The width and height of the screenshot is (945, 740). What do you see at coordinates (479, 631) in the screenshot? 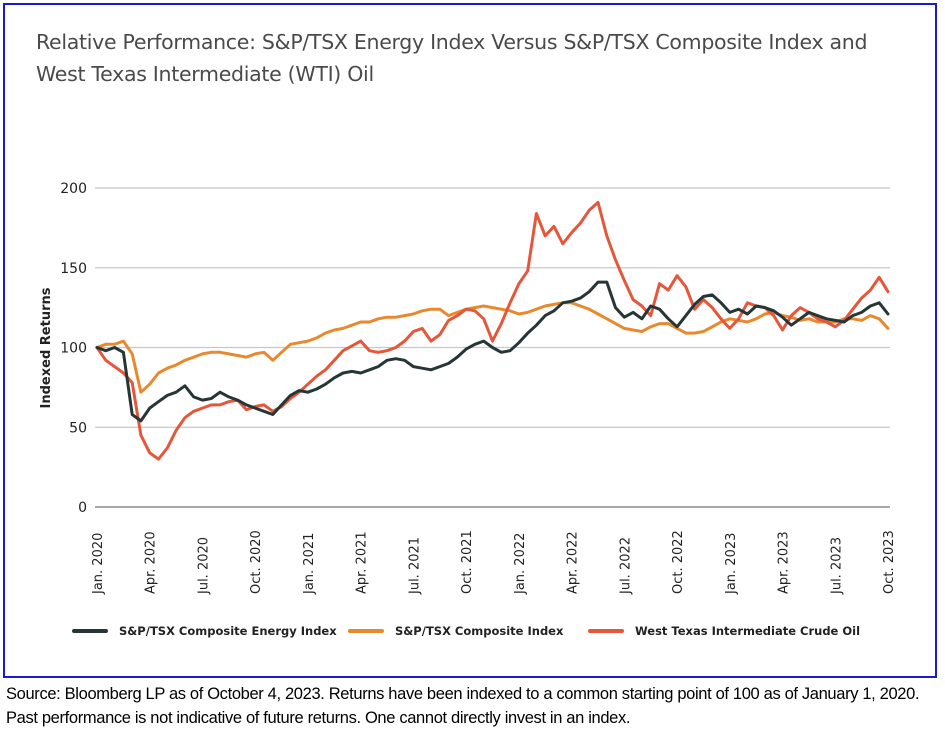
I see `legend-label-composite: S&P/TSX Composite Index` at bounding box center [479, 631].